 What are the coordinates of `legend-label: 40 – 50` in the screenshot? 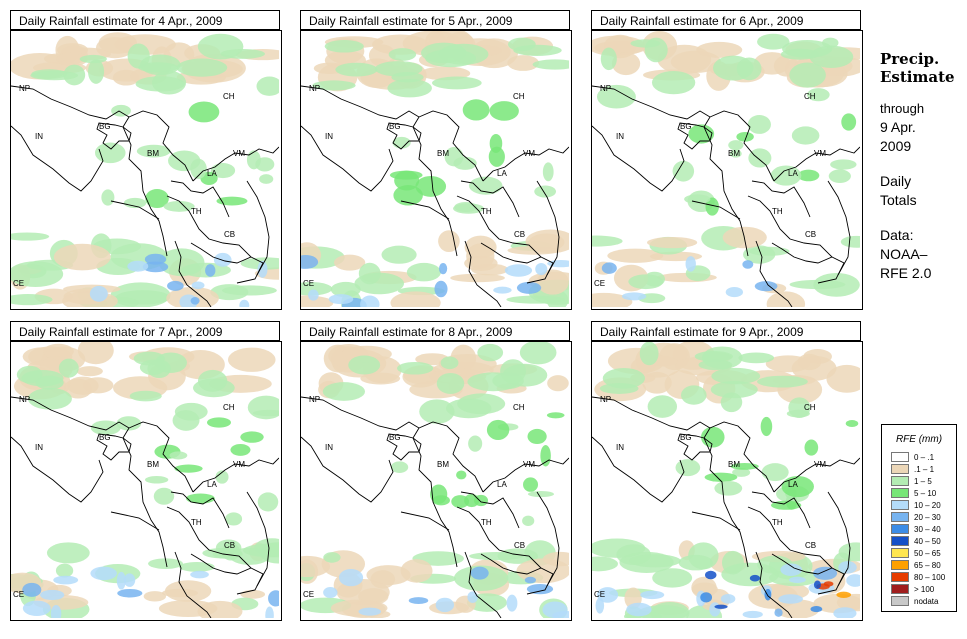 It's located at (927, 541).